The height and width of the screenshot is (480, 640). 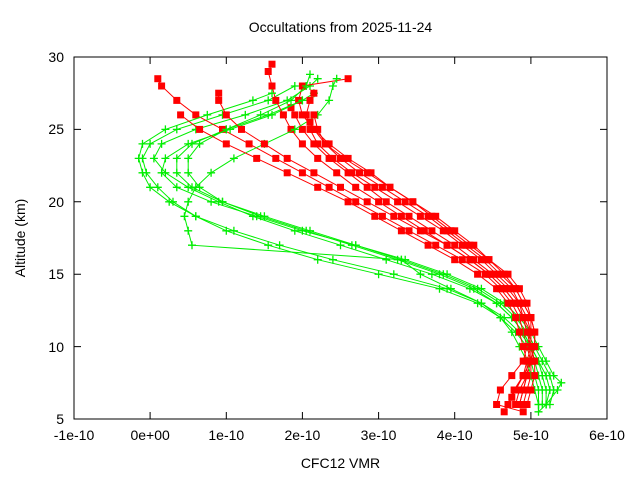 I want to click on x-tick-label: 5e-10, so click(x=530, y=435).